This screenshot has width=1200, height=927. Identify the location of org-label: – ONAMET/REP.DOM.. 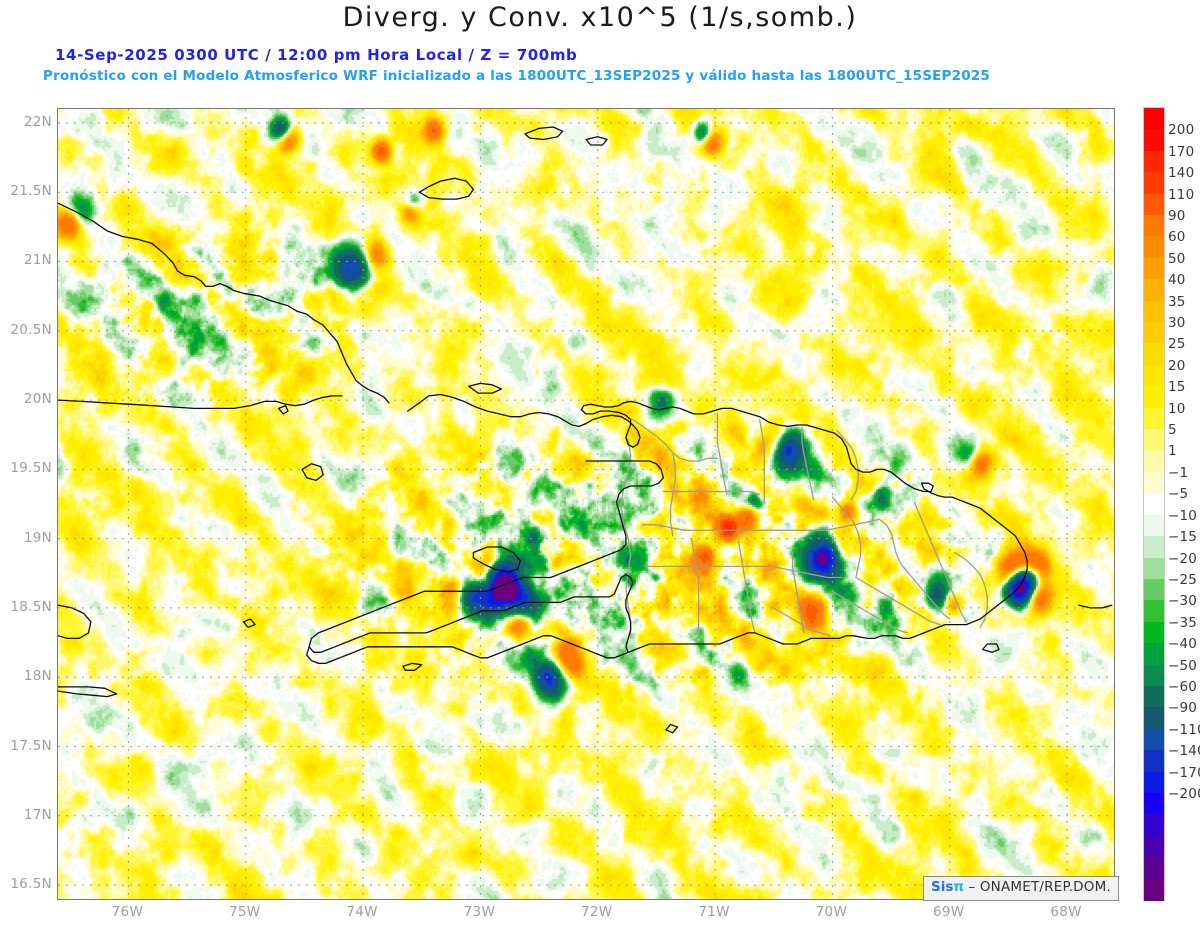
(1039, 887).